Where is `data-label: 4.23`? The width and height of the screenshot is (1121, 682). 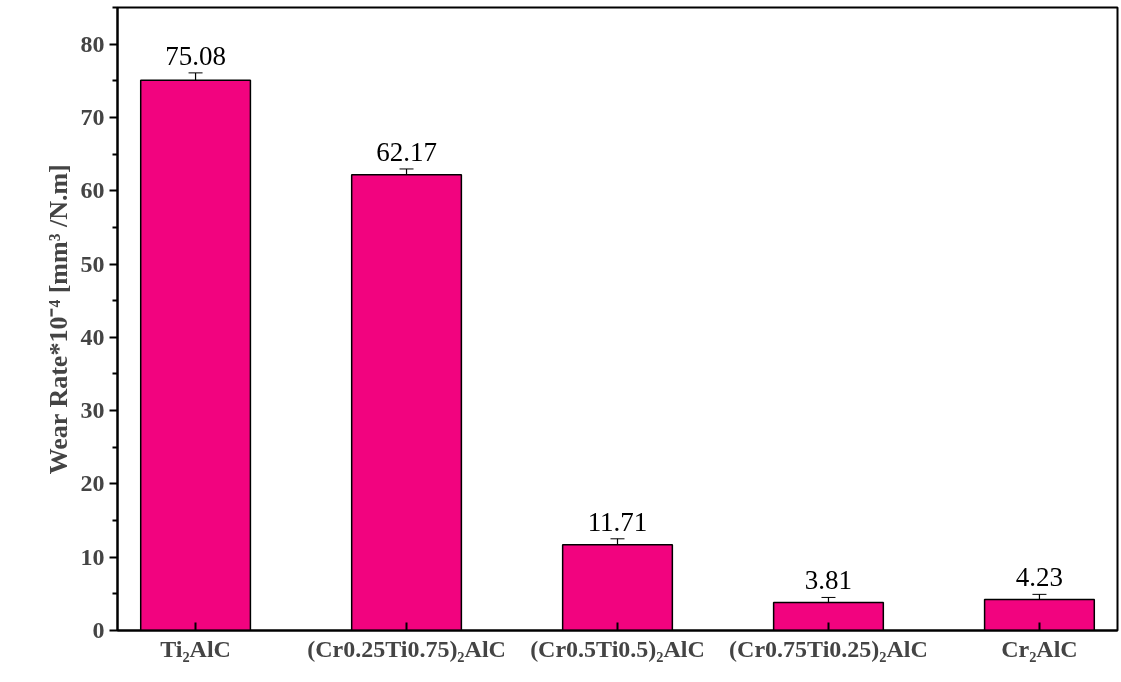
data-label: 4.23 is located at coordinates (1039, 577).